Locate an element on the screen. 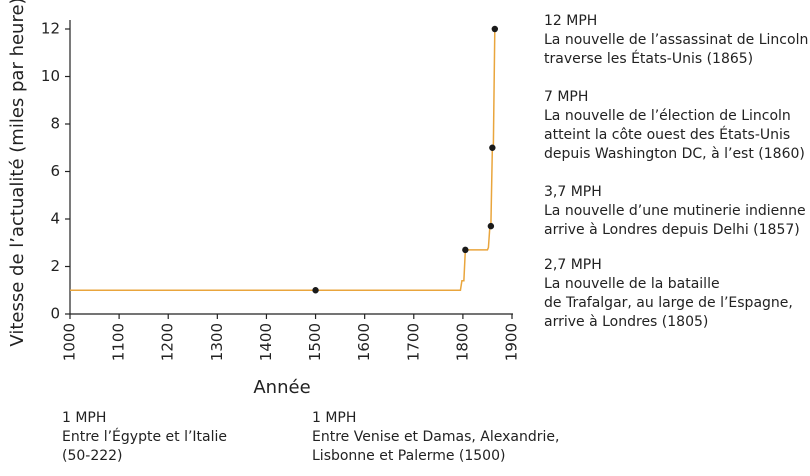  annotation-text: arrive à Londres depuis Delhi (1857) is located at coordinates (672, 230).